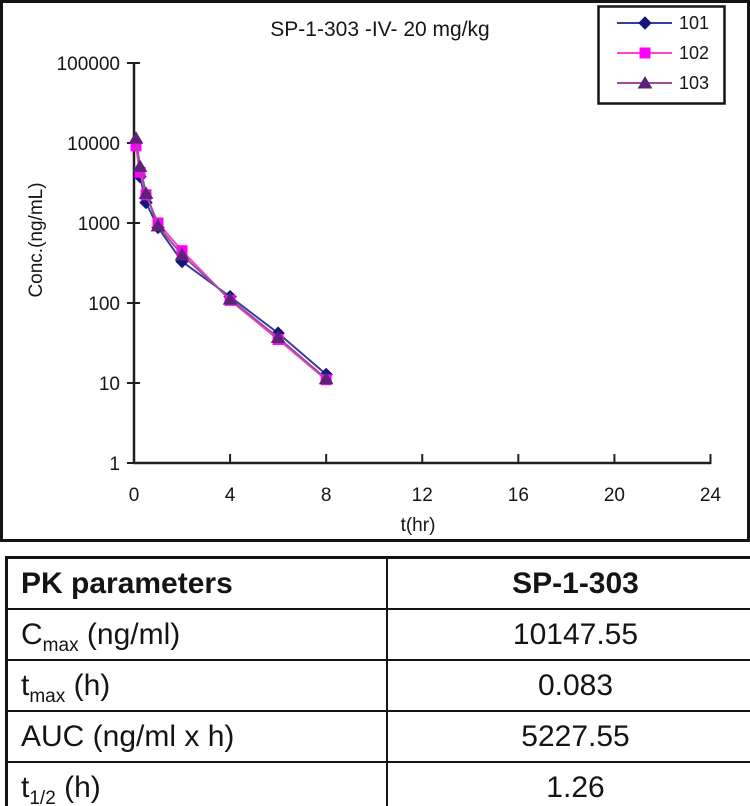 Image resolution: width=750 pixels, height=806 pixels. What do you see at coordinates (568, 685) in the screenshot?
I see `value-cell: 0.083` at bounding box center [568, 685].